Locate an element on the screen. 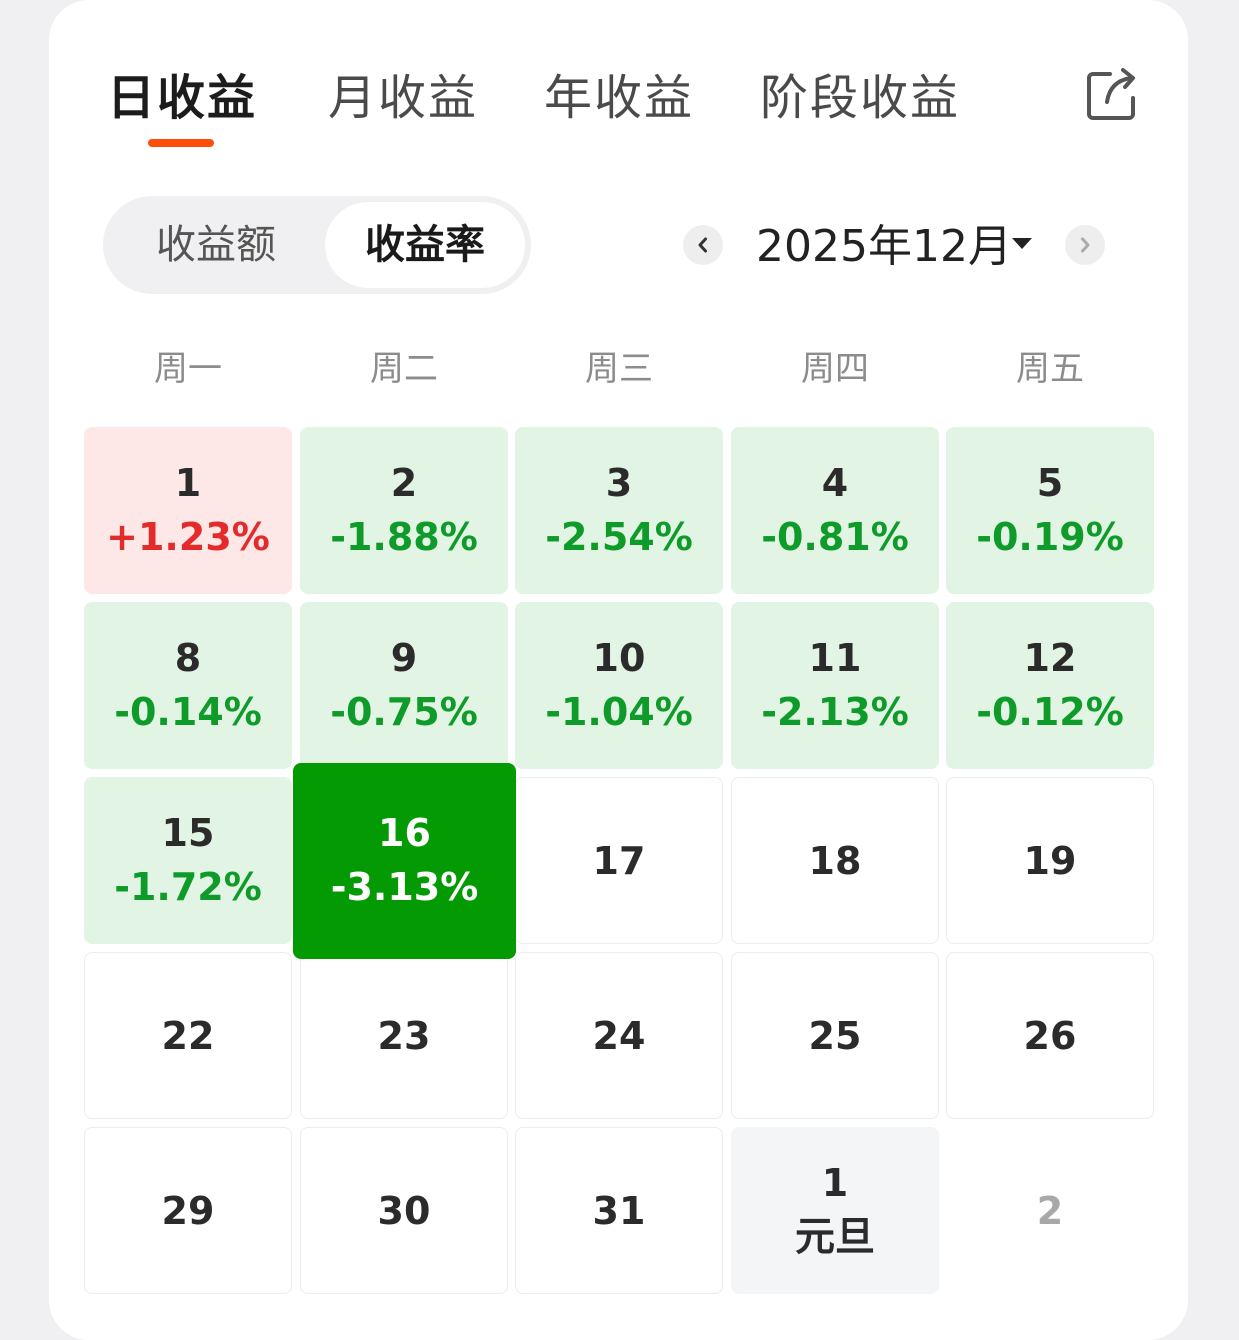 This screenshot has width=1239, height=1340. calendar-day-number: 31 is located at coordinates (619, 1210).